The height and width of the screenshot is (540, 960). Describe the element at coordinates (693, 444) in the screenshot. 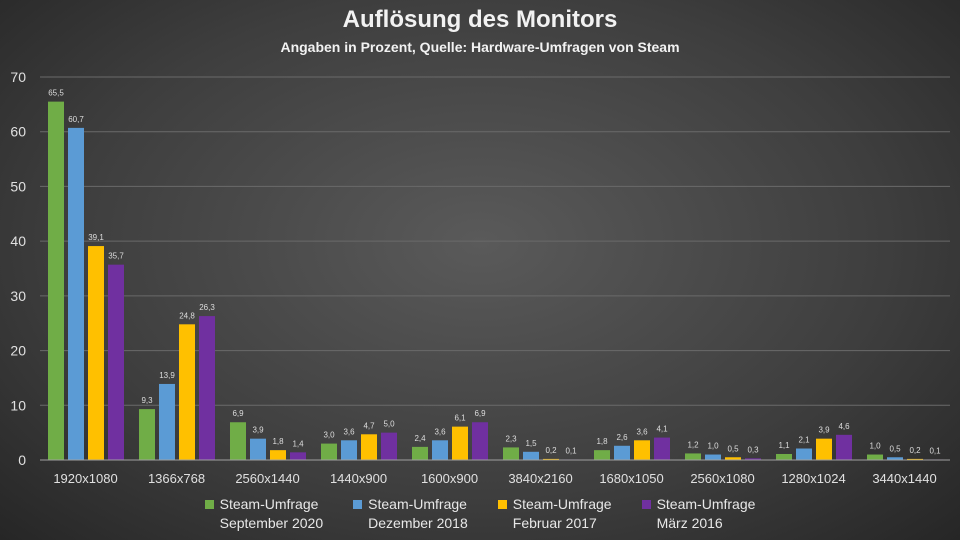

I see `data-label: 1,2` at that location.